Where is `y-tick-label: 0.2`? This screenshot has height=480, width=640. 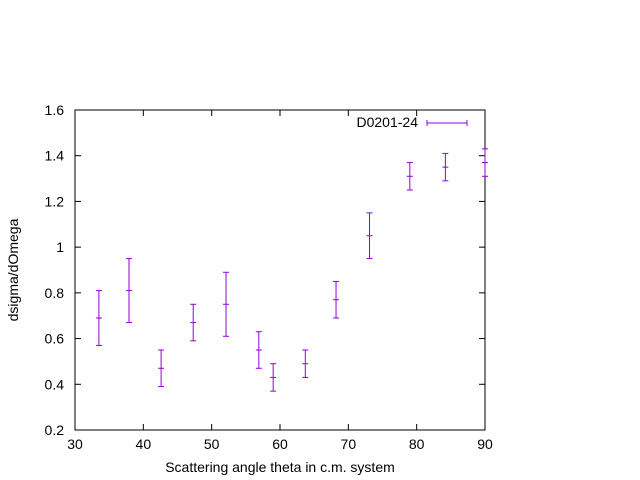
y-tick-label: 0.2 is located at coordinates (55, 430).